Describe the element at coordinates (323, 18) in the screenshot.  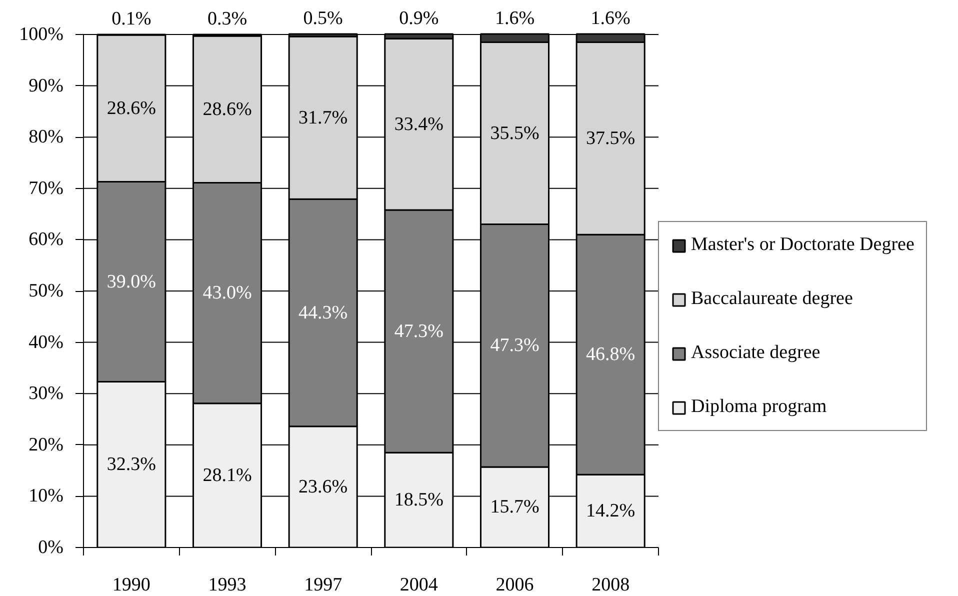
I see `data-label: 0.5%` at that location.